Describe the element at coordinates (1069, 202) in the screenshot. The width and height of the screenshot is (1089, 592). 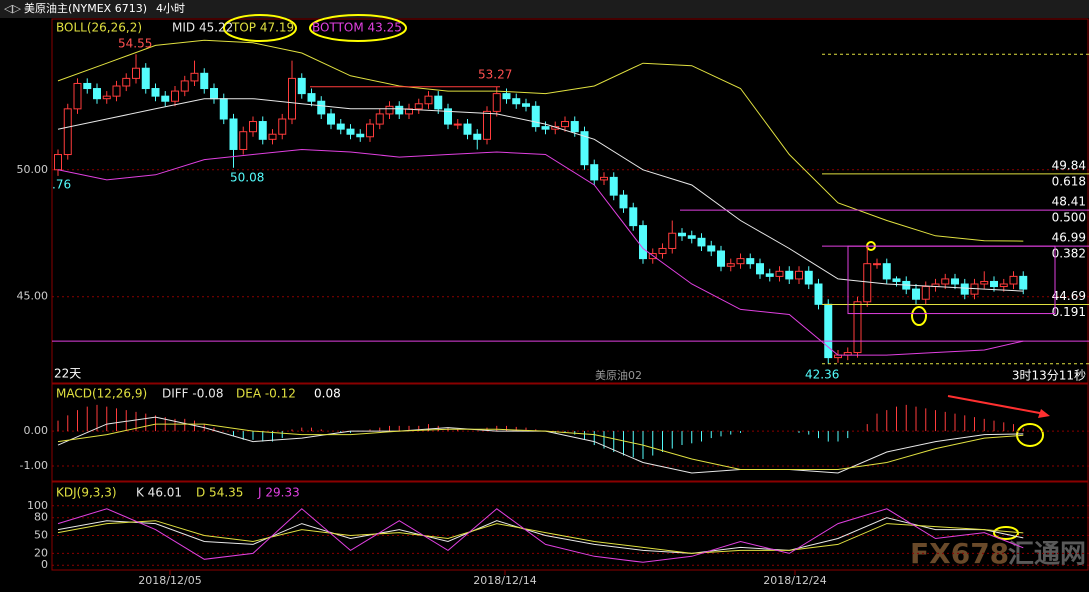
I see `fib-price: 48.41` at that location.